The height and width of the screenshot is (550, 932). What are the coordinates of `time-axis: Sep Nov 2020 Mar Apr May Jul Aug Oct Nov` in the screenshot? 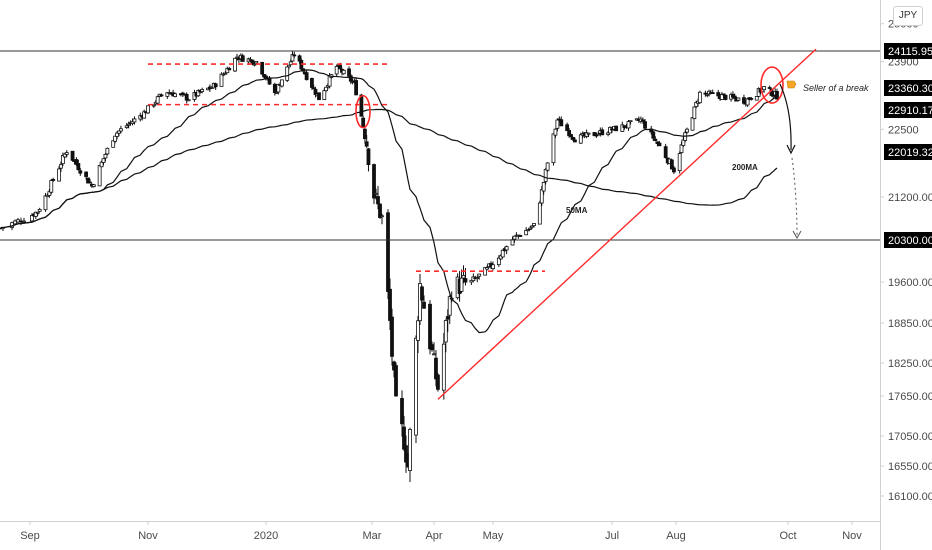 It's located at (441, 531).